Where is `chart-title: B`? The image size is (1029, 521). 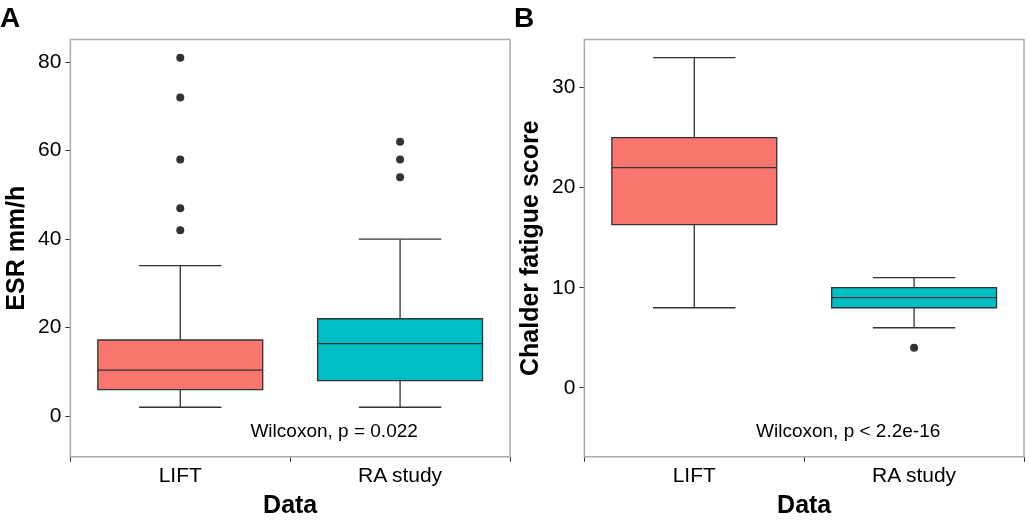
chart-title: B is located at coordinates (524, 17).